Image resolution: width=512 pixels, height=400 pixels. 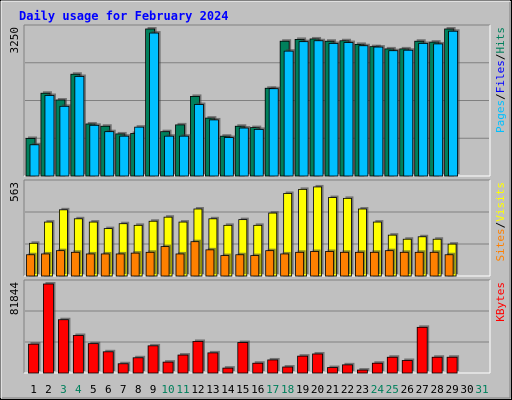 I want to click on x-tick-label: 30, so click(x=466, y=389).